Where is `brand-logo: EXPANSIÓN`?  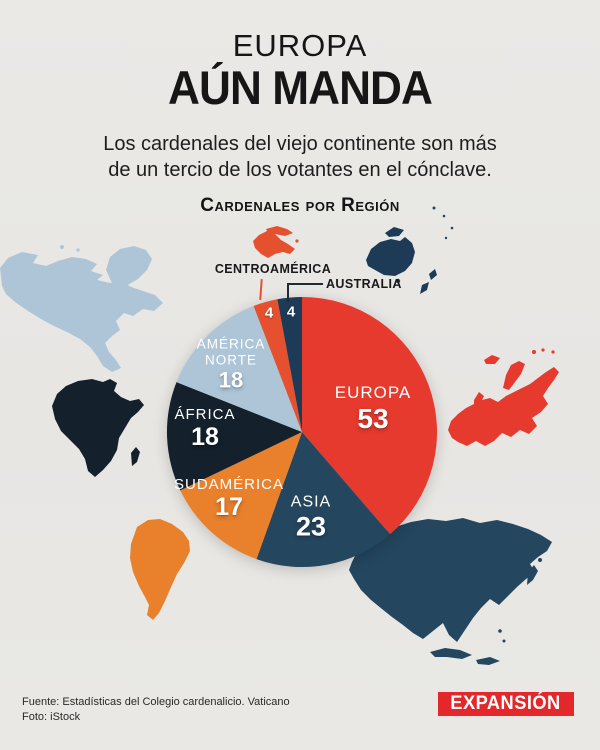
brand-logo: EXPANSIÓN is located at coordinates (506, 704).